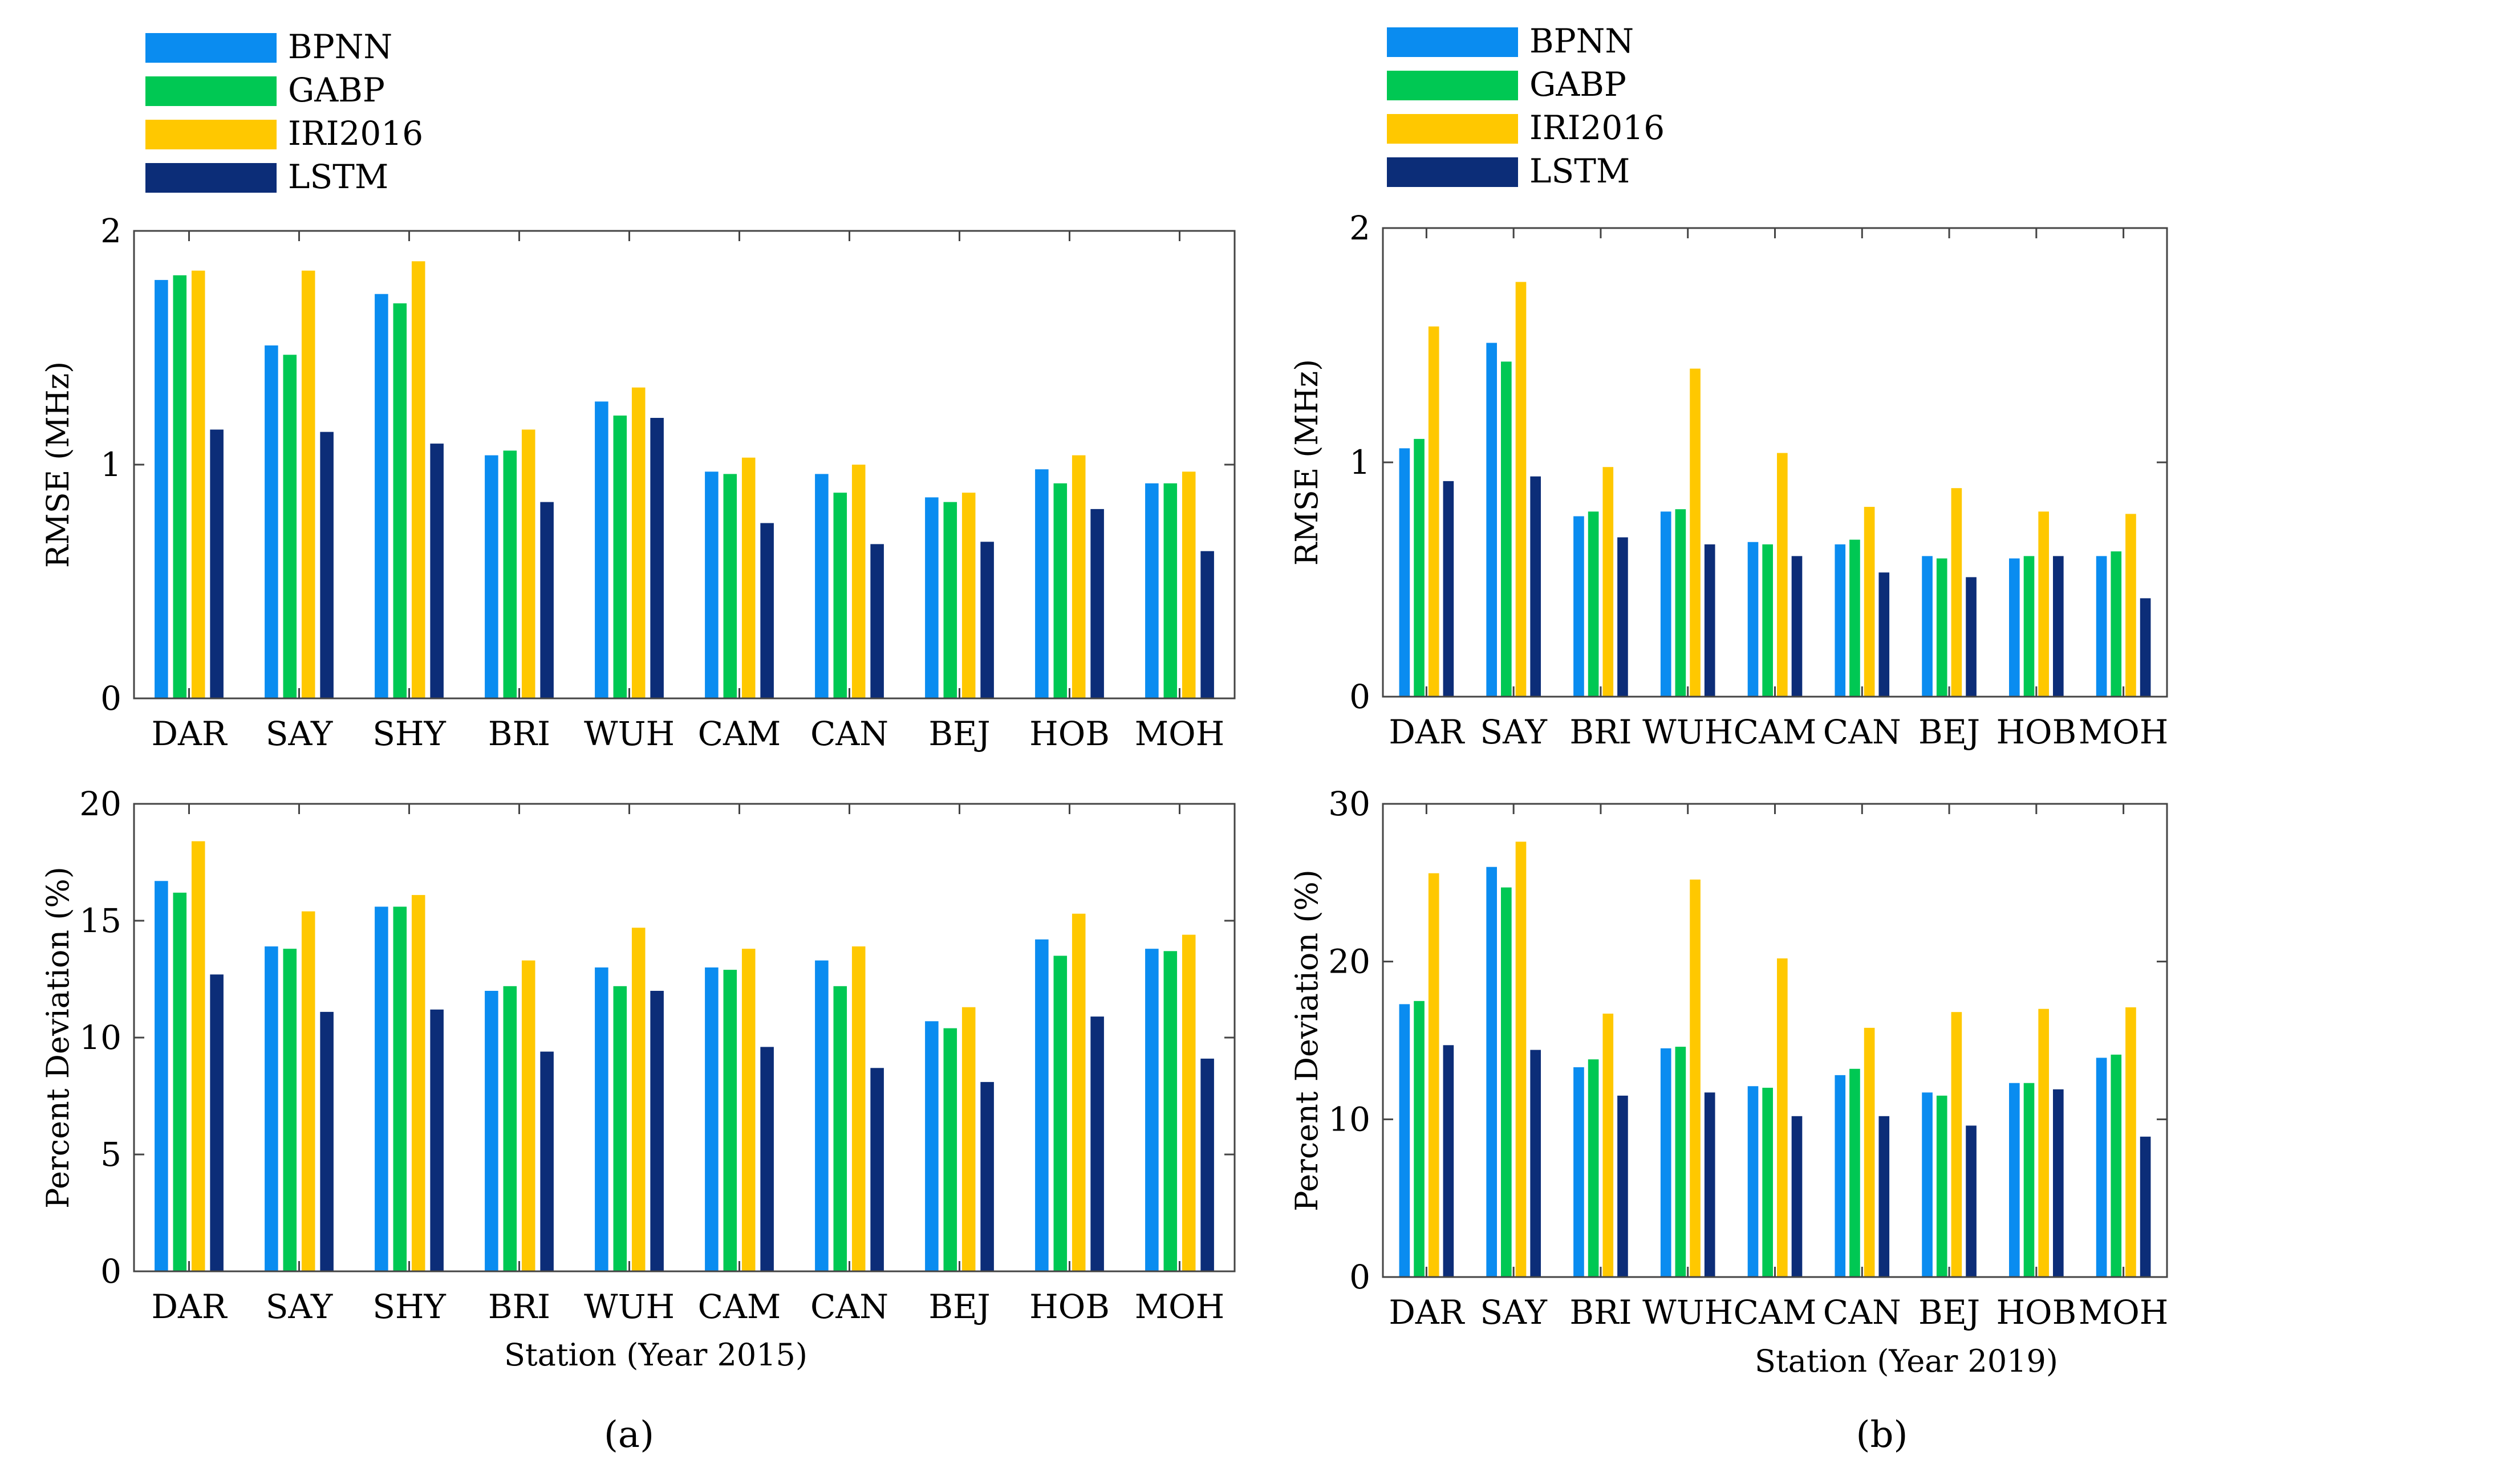 This screenshot has height=1472, width=2520. Describe the element at coordinates (1349, 804) in the screenshot. I see `y-tick-label: 30` at that location.